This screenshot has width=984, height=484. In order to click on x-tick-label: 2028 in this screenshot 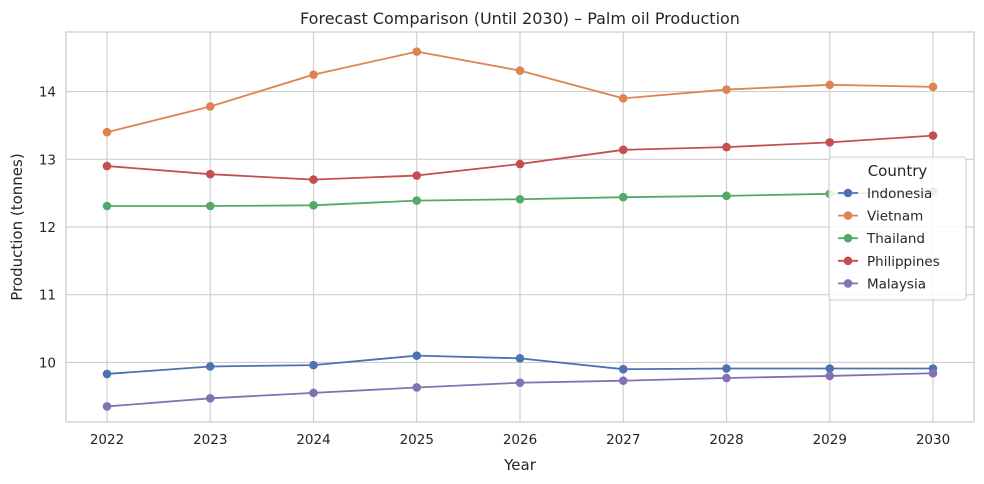, I will do `click(726, 440)`.